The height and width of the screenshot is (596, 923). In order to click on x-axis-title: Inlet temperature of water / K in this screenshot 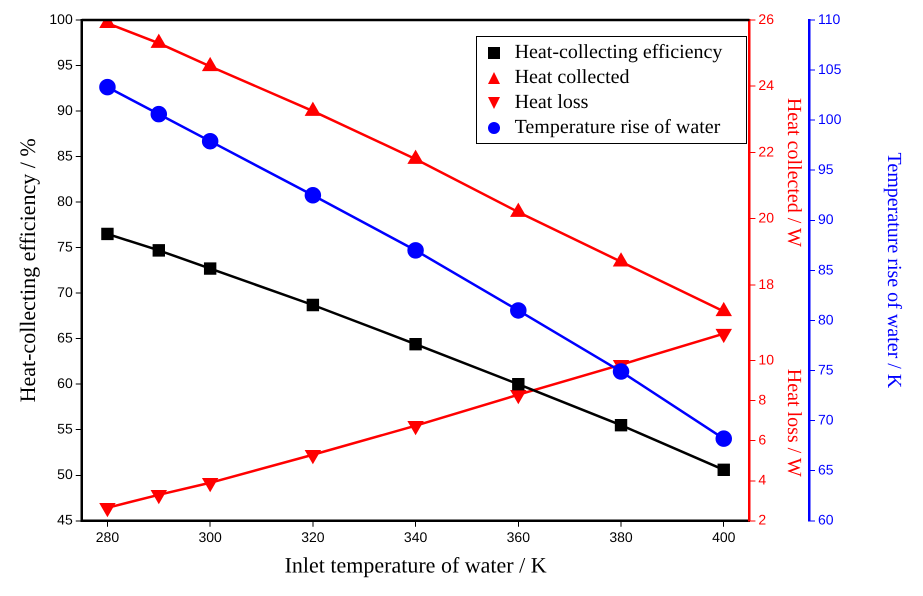, I will do `click(415, 565)`.